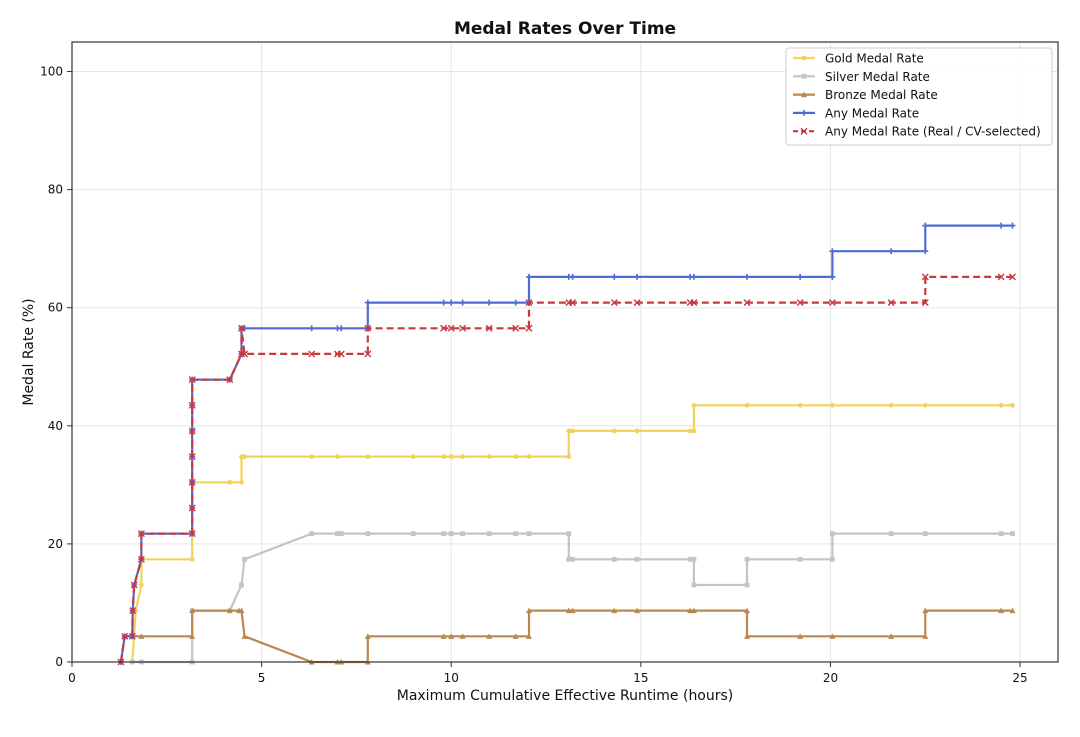 This screenshot has height=737, width=1080. Describe the element at coordinates (29, 351) in the screenshot. I see `y-axis-label: Medal Rate (%)` at that location.